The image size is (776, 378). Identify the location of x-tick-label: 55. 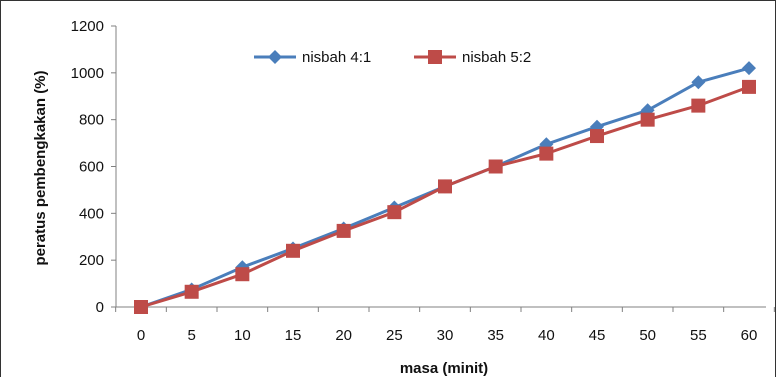
(698, 335).